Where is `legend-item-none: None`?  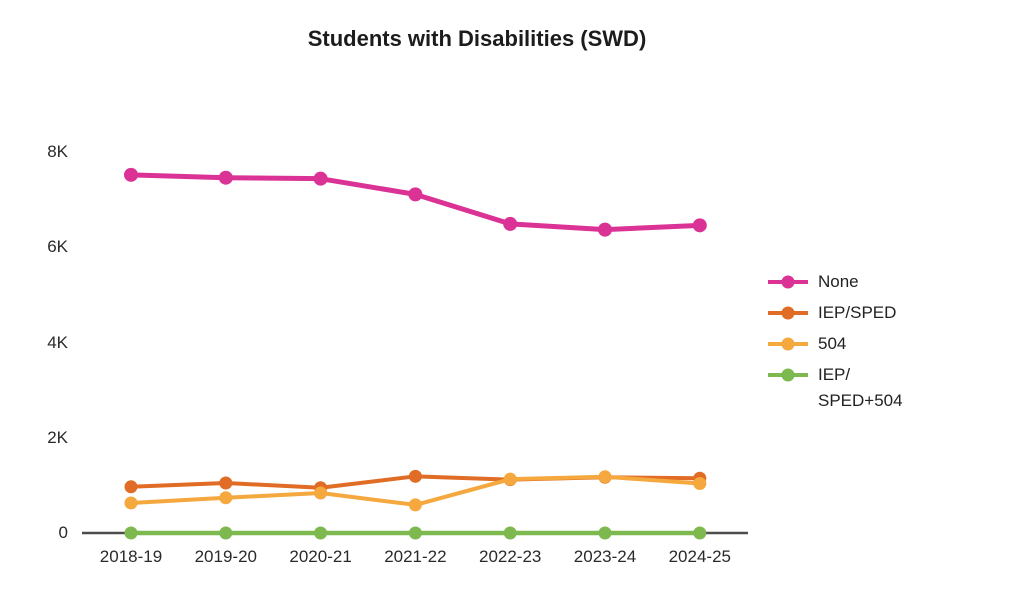
legend-item-none: None is located at coordinates (835, 282).